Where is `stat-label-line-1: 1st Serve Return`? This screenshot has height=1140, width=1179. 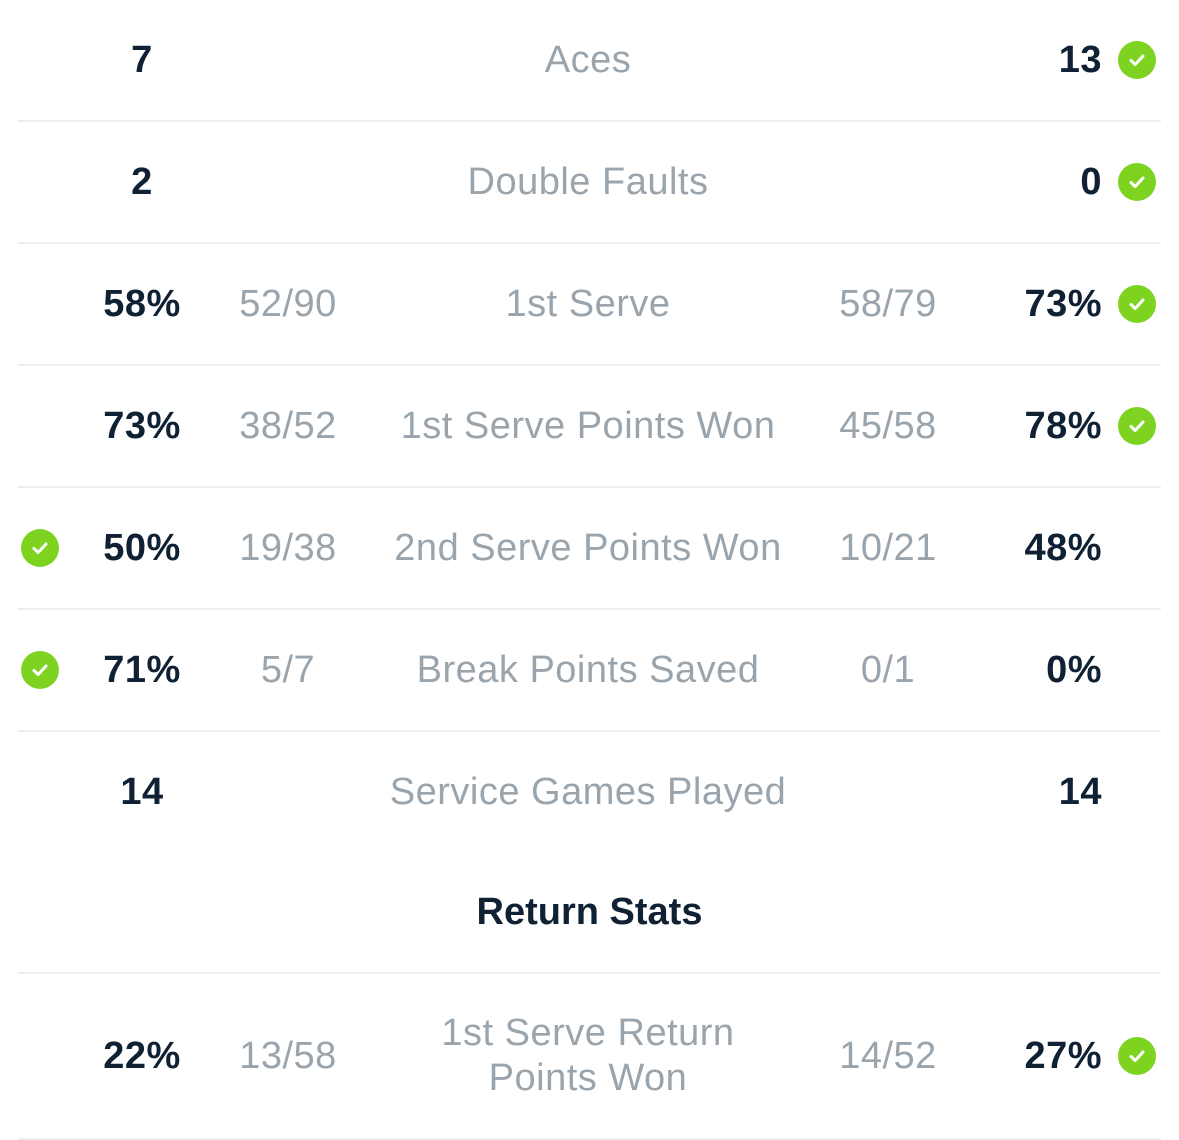
stat-label-line-1: 1st Serve Return is located at coordinates (588, 1033).